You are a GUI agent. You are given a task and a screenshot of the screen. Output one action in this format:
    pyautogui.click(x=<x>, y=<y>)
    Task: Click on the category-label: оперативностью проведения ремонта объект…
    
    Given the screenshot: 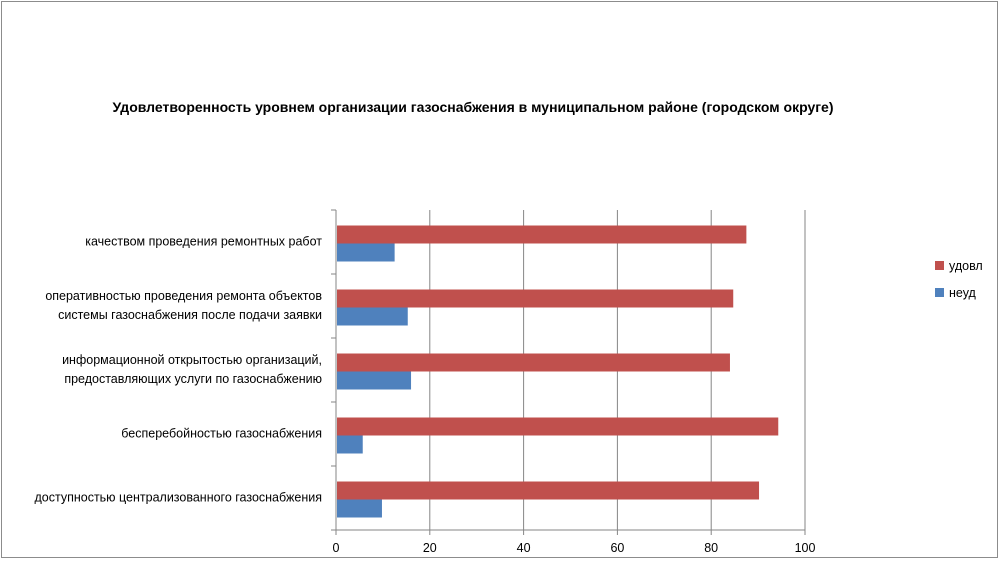 What is the action you would take?
    pyautogui.click(x=183, y=296)
    